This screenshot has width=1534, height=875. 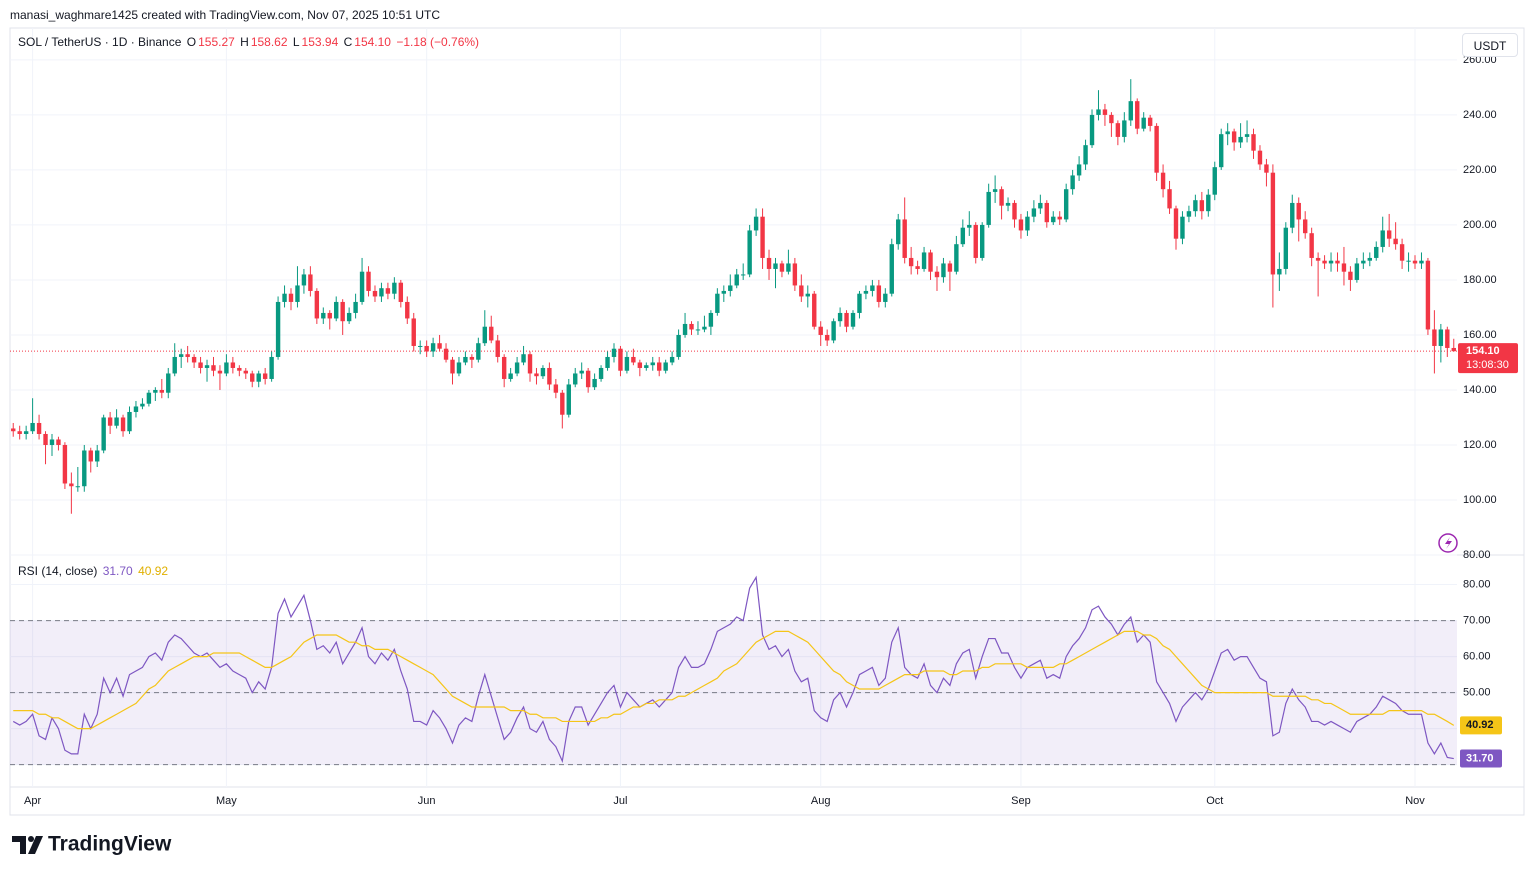 I want to click on alert-icon, so click(x=1448, y=543).